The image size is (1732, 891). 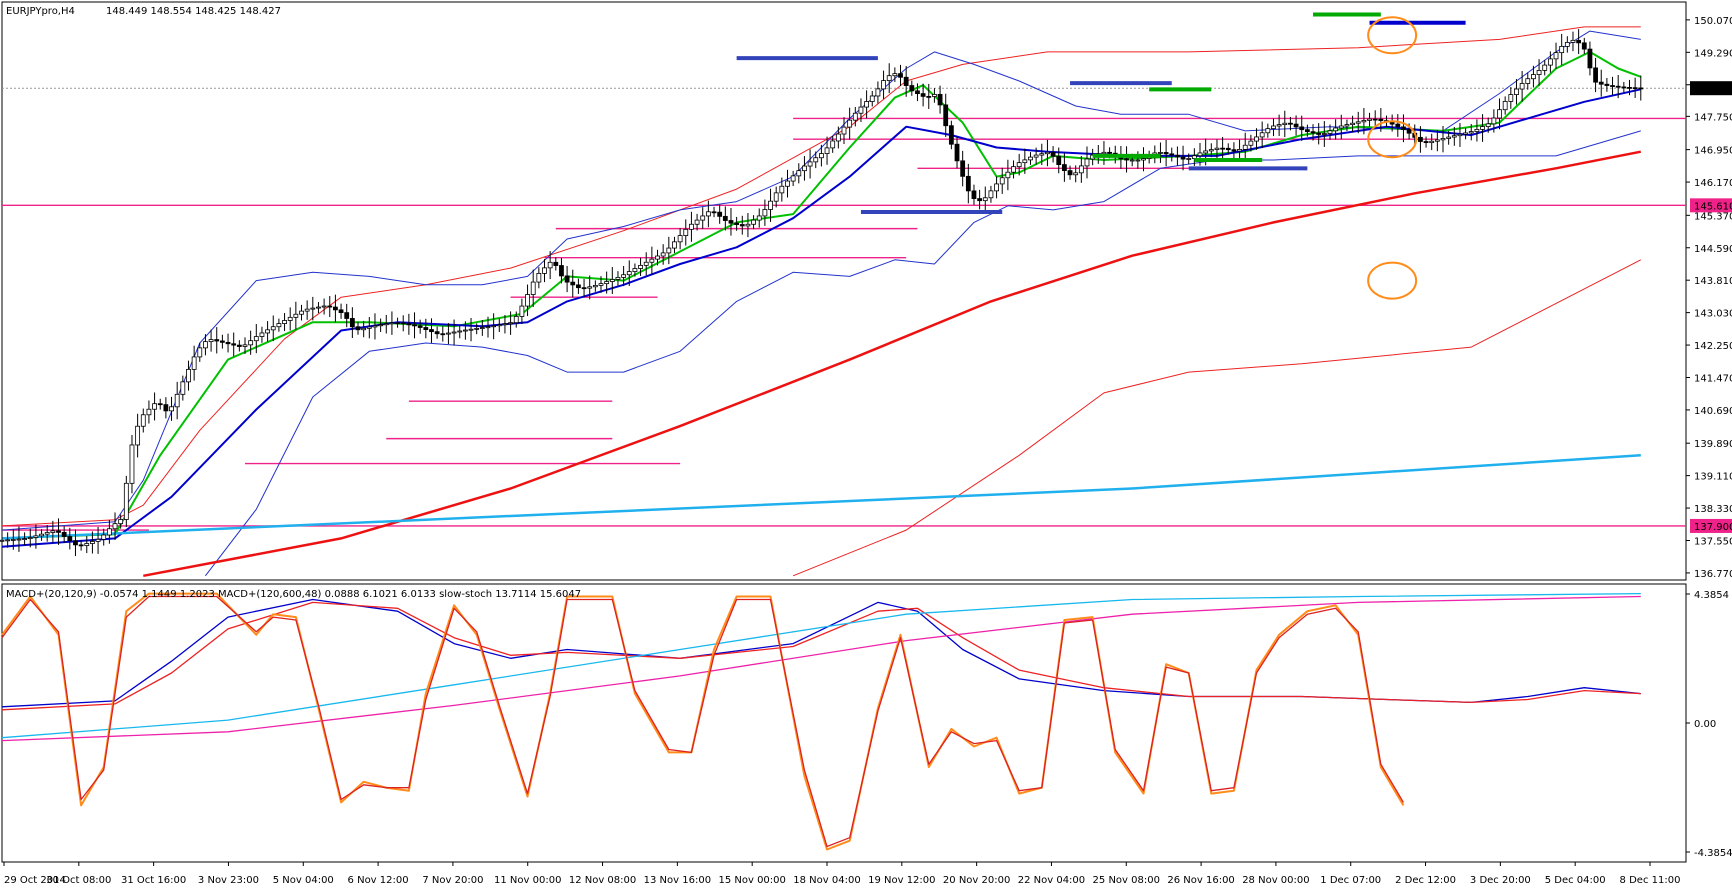 What do you see at coordinates (78, 880) in the screenshot?
I see `x-tick-label: 30 Oct 08:00` at bounding box center [78, 880].